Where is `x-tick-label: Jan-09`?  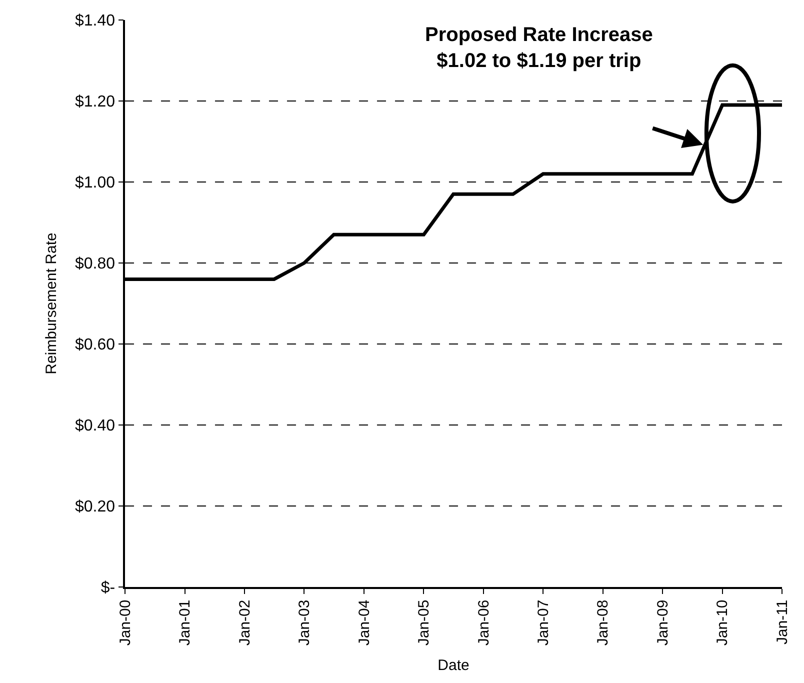
x-tick-label: Jan-09 is located at coordinates (663, 623).